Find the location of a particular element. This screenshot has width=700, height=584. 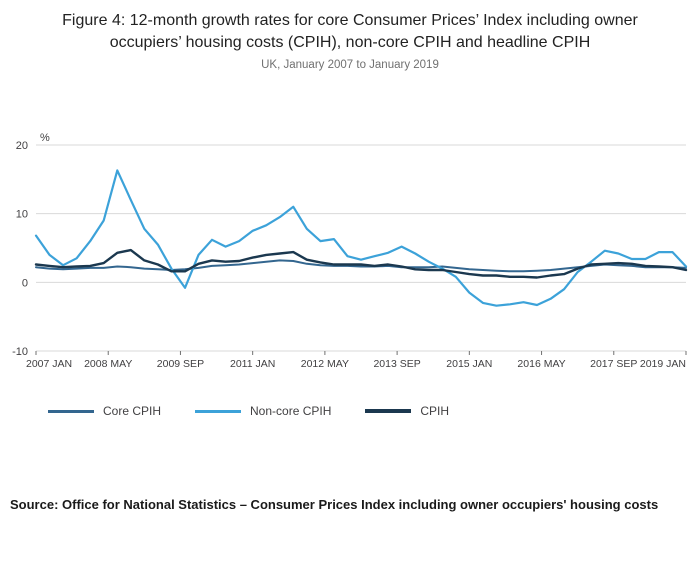

y-tick-label: -10 is located at coordinates (20, 352).